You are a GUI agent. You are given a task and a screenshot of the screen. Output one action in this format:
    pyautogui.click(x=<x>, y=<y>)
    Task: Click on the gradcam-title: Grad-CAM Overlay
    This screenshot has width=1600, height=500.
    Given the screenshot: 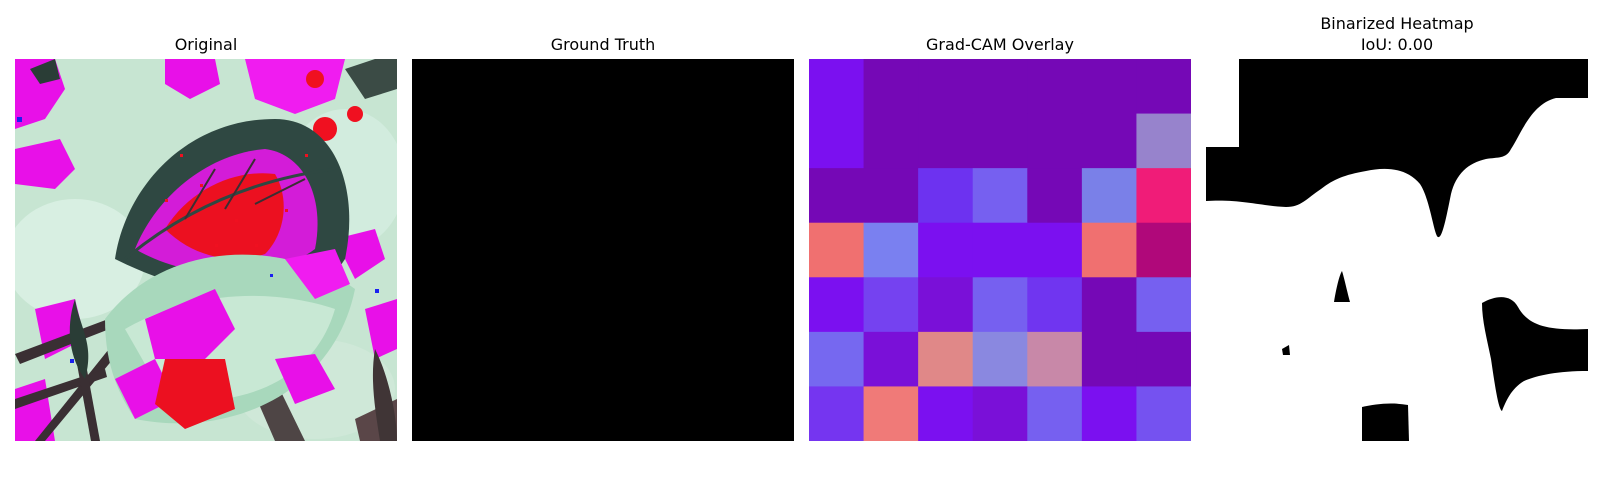 What is the action you would take?
    pyautogui.click(x=1000, y=44)
    